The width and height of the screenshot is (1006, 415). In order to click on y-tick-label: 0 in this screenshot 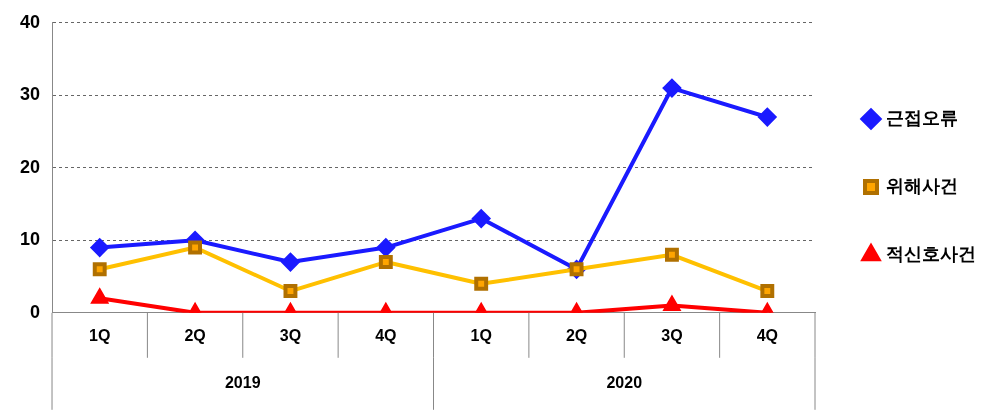, I will do `click(35, 311)`.